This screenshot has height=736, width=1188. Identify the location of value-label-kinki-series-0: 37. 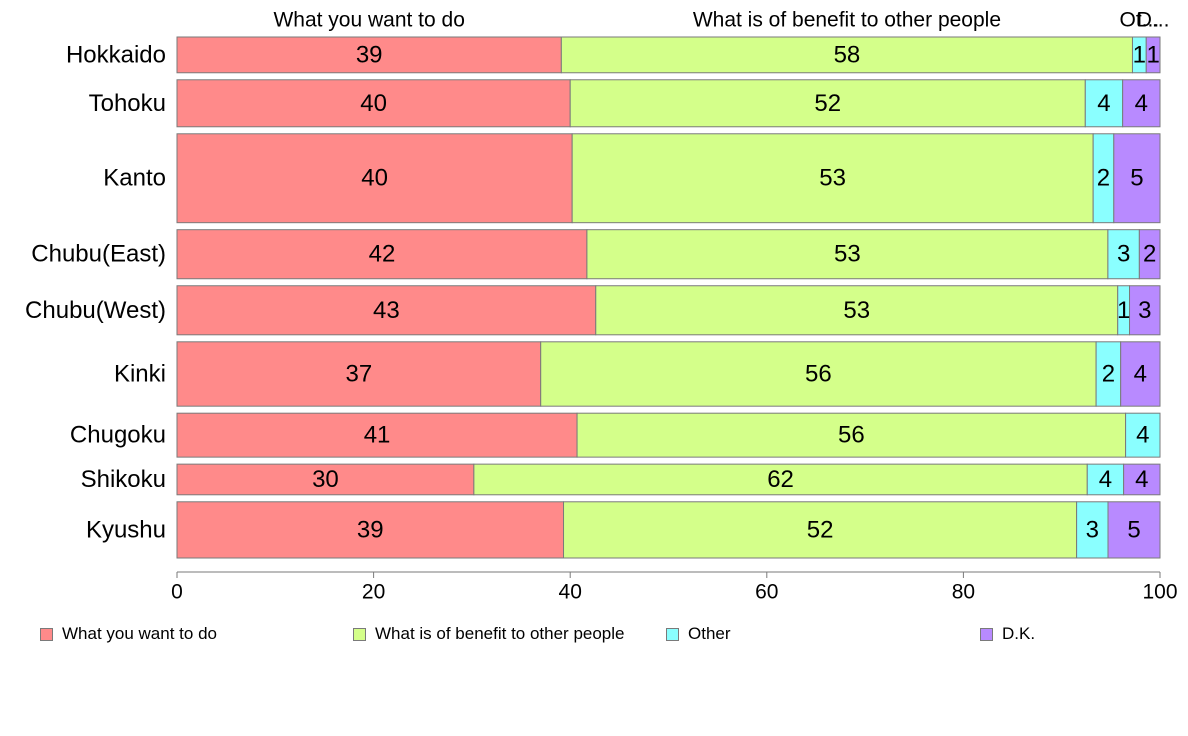
(359, 373).